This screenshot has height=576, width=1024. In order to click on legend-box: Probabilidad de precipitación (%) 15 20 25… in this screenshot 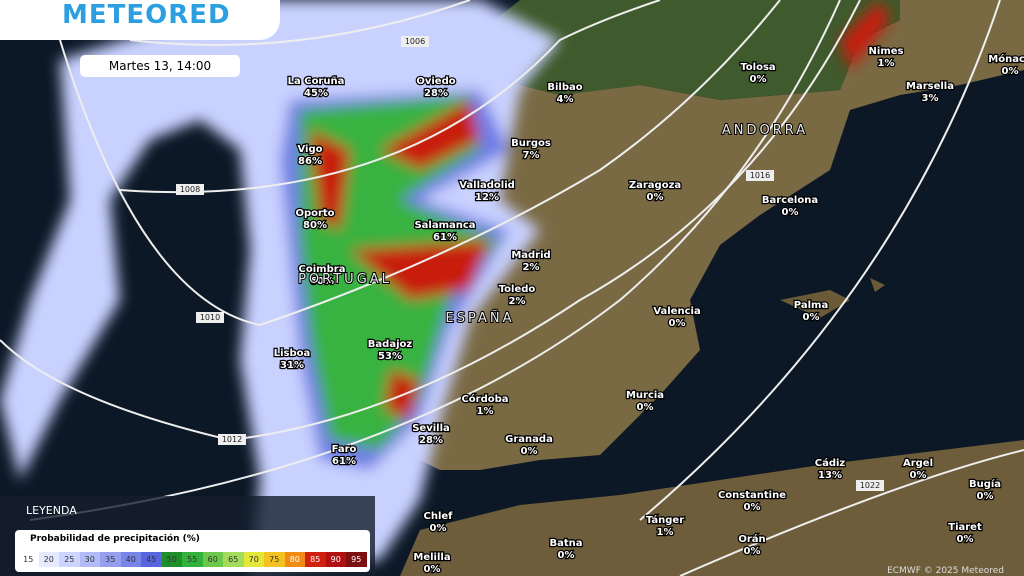, I will do `click(192, 551)`.